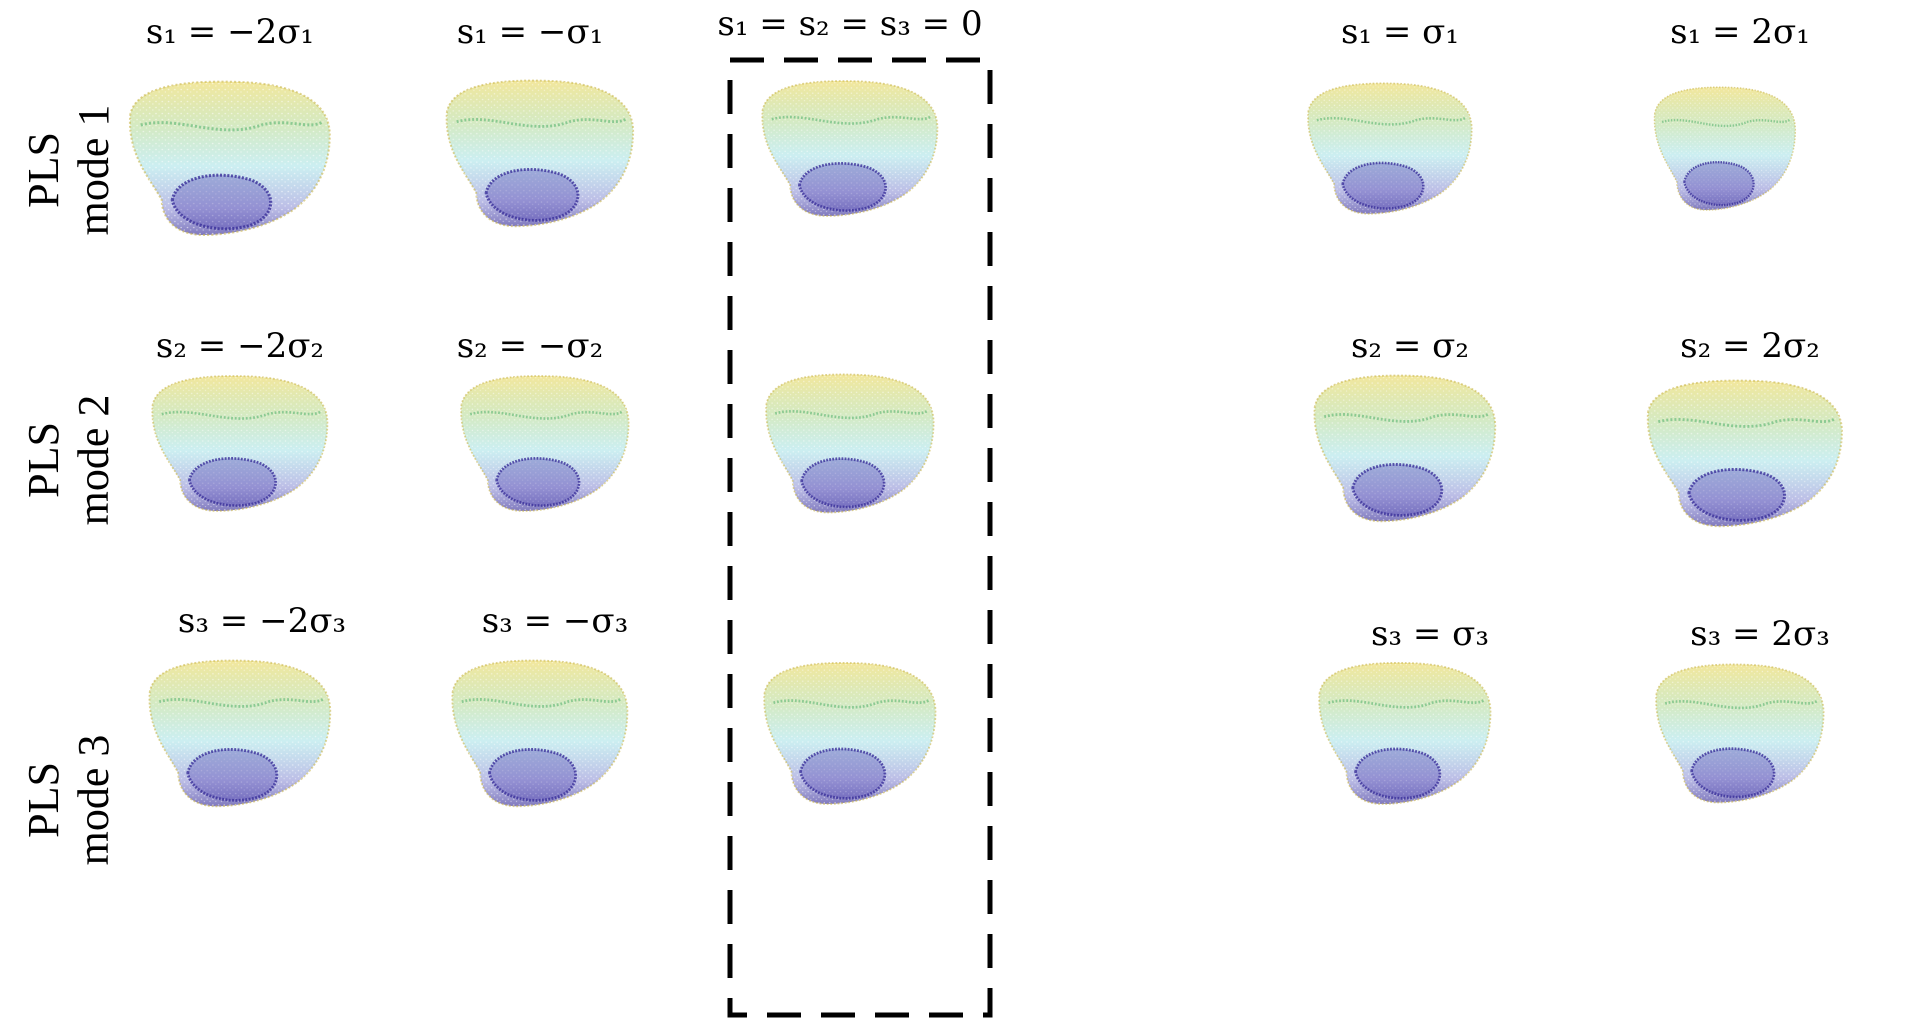 Image resolution: width=1925 pixels, height=1021 pixels. I want to click on row-label-mode3: PLS mode 3, so click(68, 800).